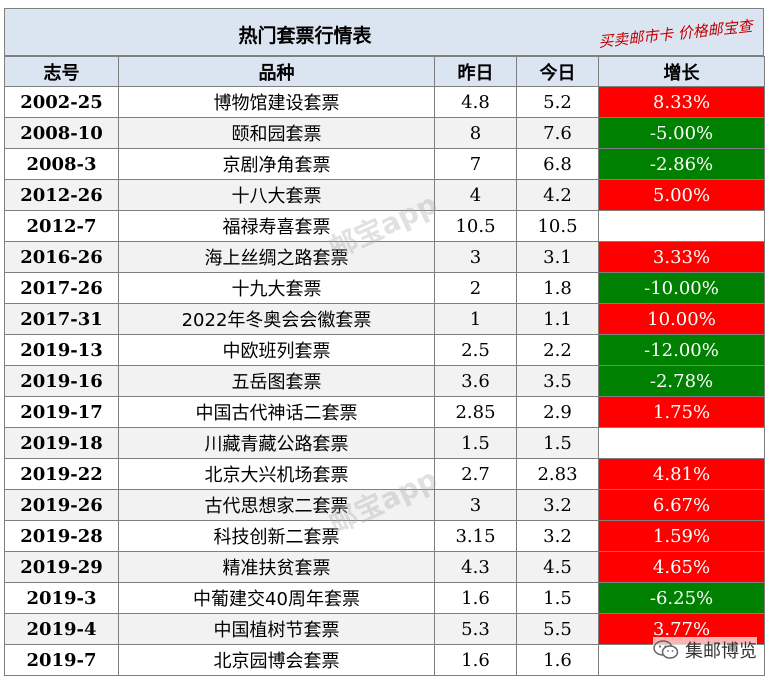 The width and height of the screenshot is (771, 683). I want to click on table-row: 2019-28 科技创新二套票 3.15 3.2 1.59%, so click(384, 536).